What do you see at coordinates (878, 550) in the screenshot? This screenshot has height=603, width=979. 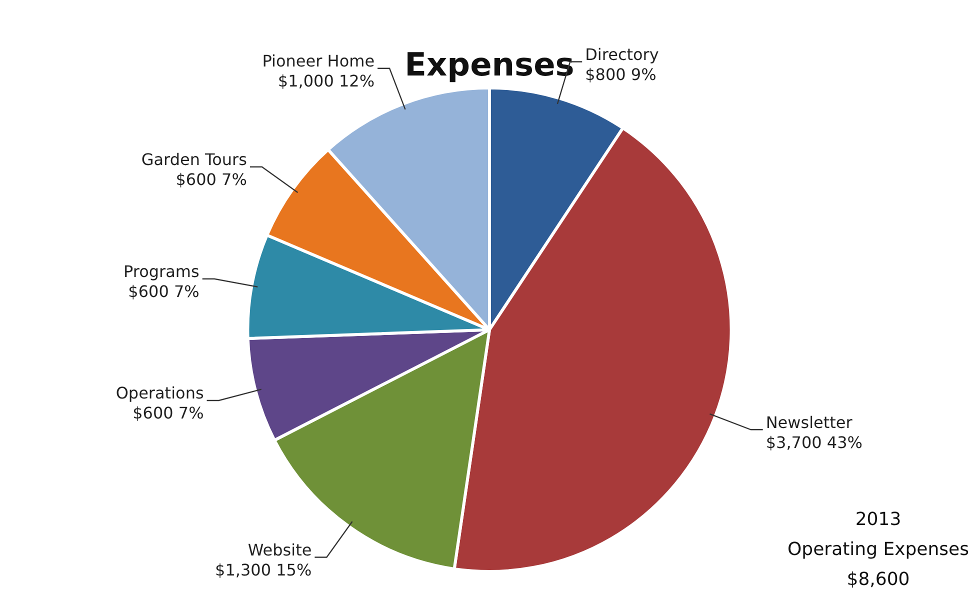 I see `text: Operating Expenses` at bounding box center [878, 550].